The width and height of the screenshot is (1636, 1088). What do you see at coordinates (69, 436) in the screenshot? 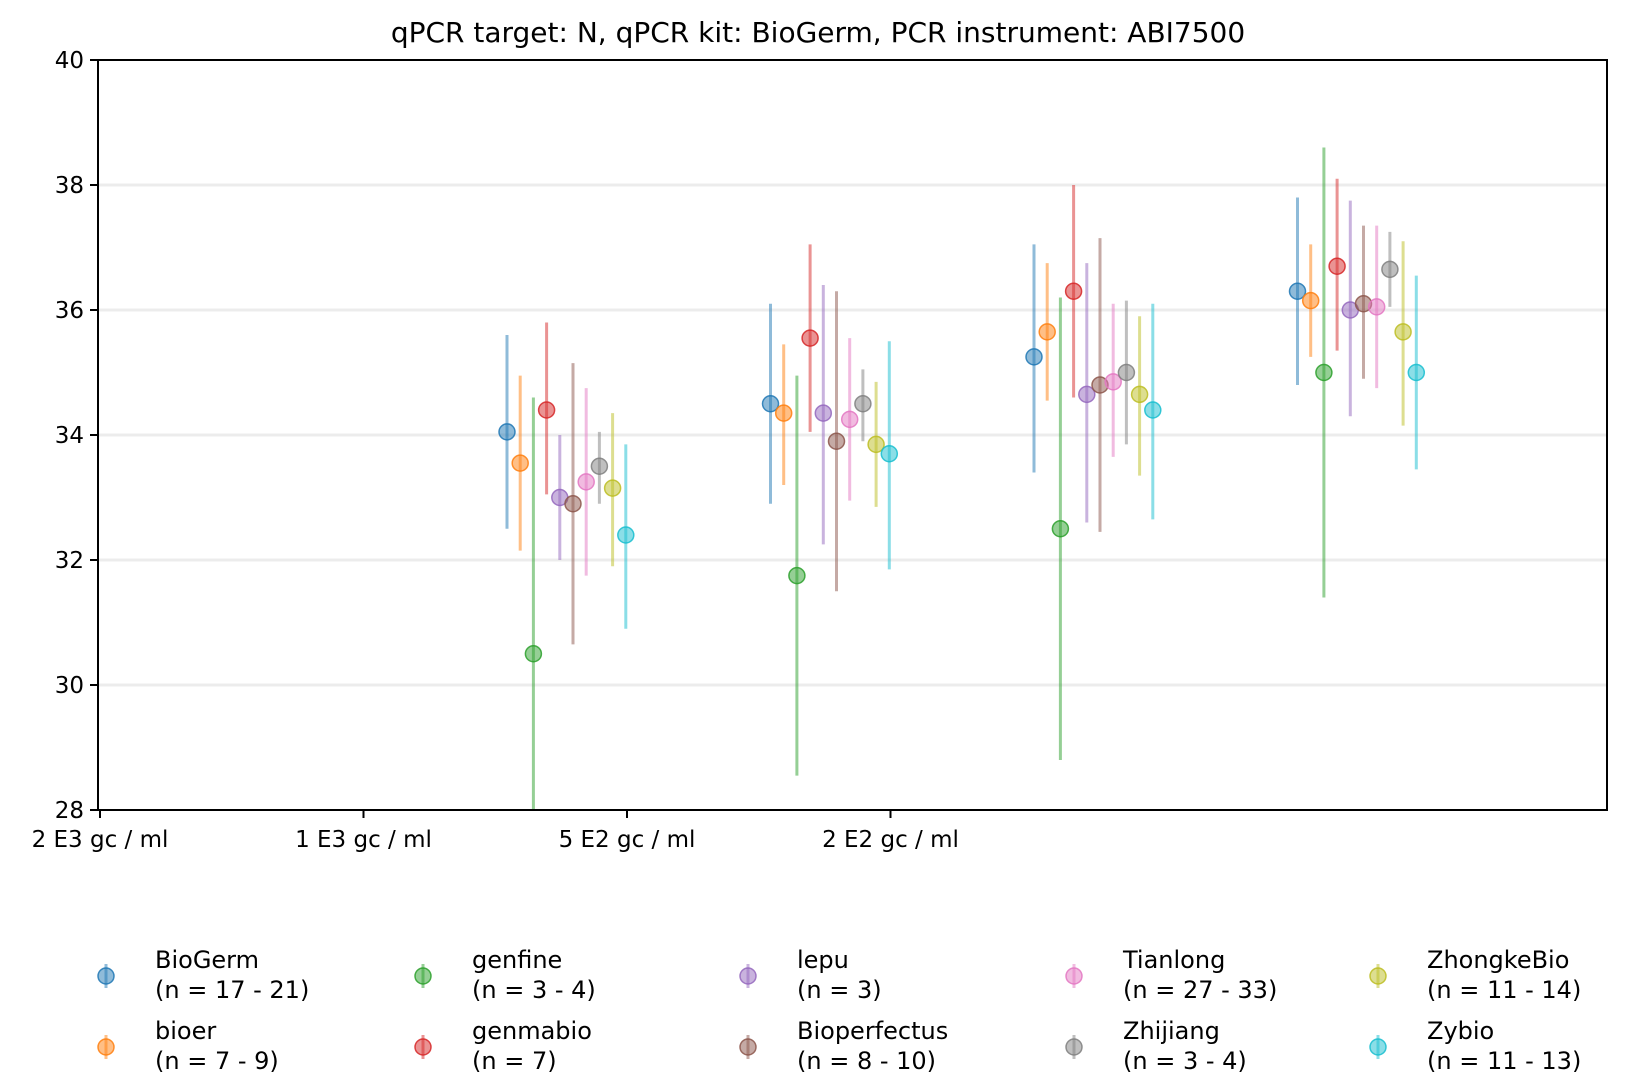
I see `y-tick-label: 34` at bounding box center [69, 436].